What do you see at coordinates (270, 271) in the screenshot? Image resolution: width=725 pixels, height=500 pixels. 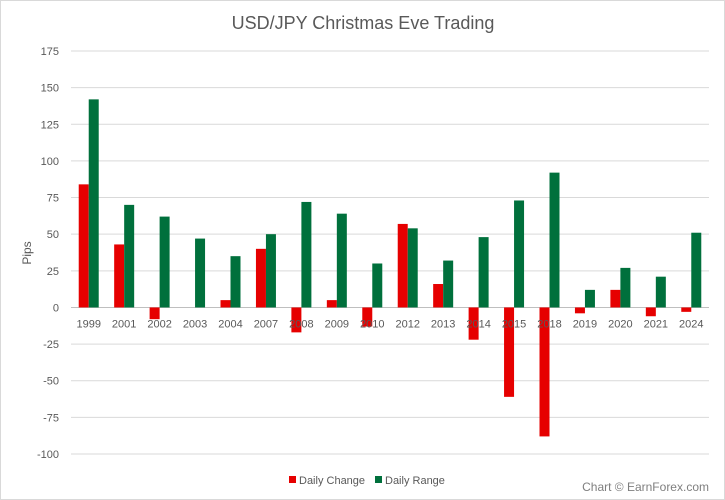 I see `bar-daily-range-2007` at bounding box center [270, 271].